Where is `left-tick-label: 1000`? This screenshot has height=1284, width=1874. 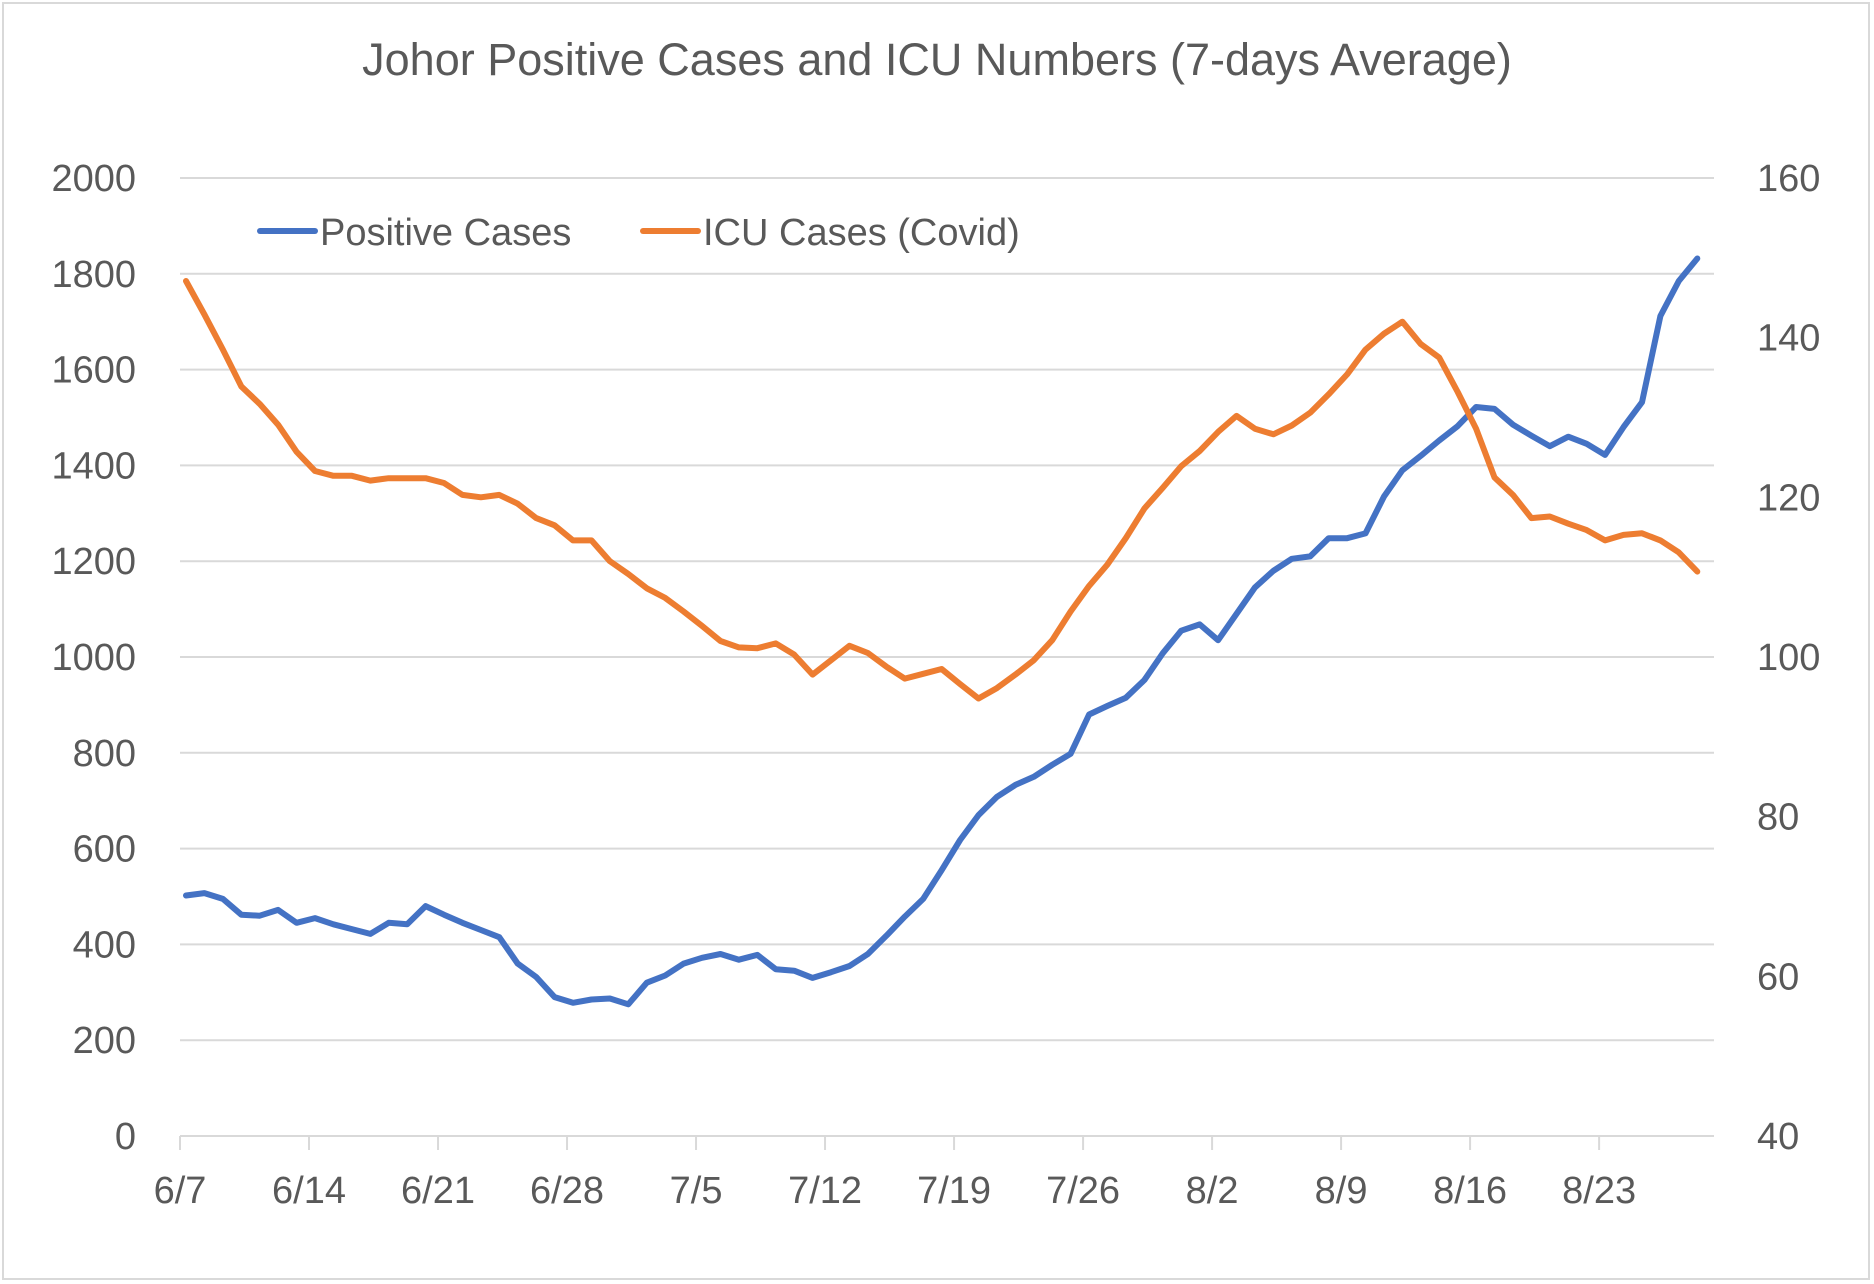 left-tick-label: 1000 is located at coordinates (93, 658).